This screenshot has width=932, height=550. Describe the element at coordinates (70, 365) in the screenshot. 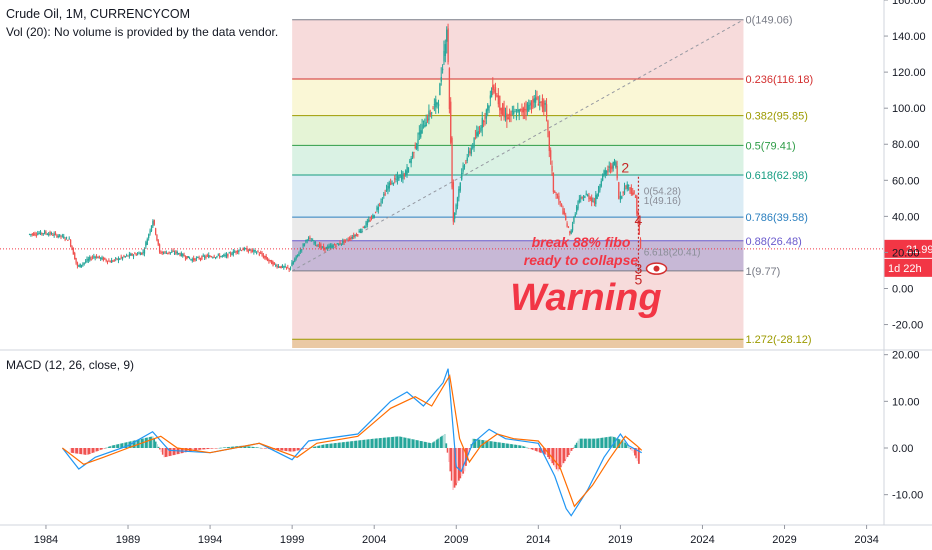

I see `macd-title: MACD (12, 26, close, 9)` at that location.